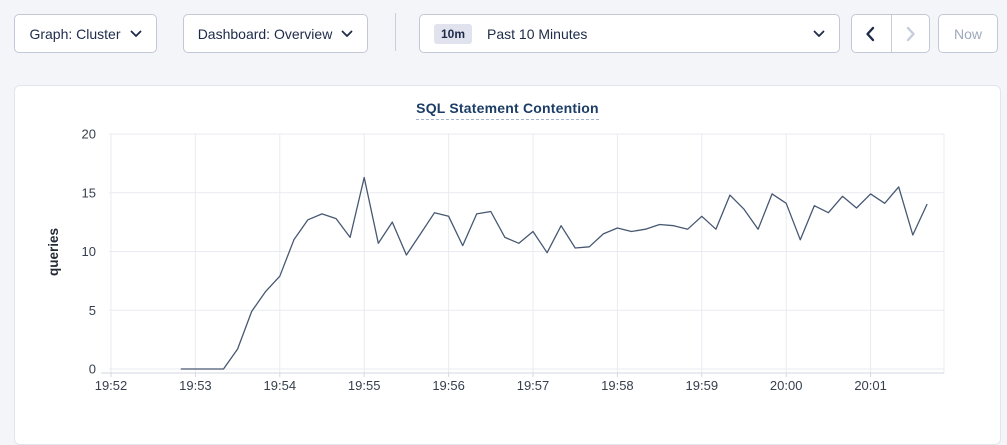 Image resolution: width=1007 pixels, height=445 pixels. I want to click on y-tick-label: 15, so click(89, 192).